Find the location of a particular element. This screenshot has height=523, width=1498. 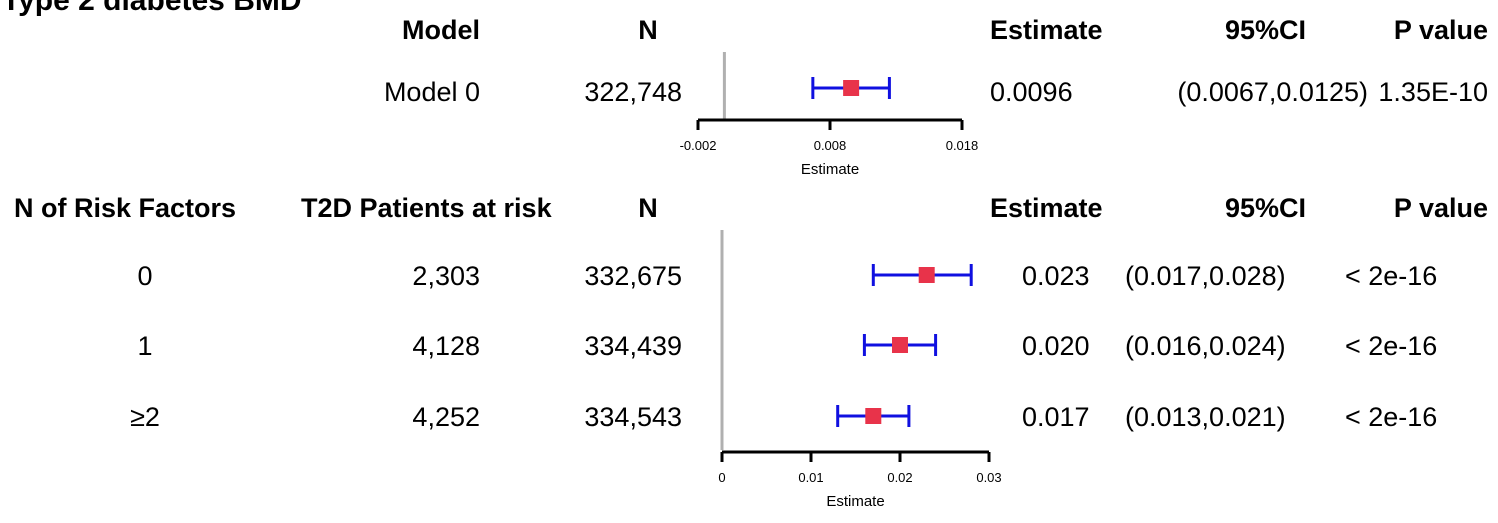

row-ci: (0.016,0.024) is located at coordinates (1205, 346).